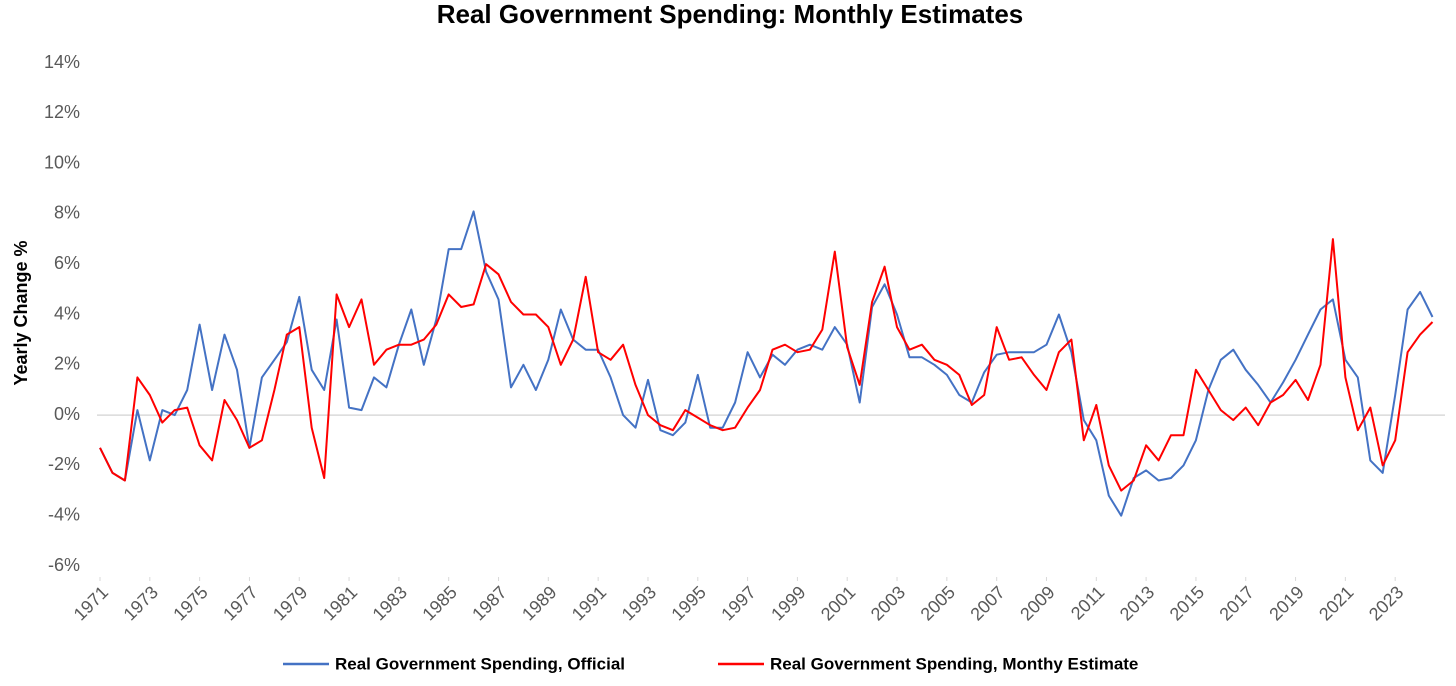  I want to click on y-tick-label: 6%, so click(67, 263).